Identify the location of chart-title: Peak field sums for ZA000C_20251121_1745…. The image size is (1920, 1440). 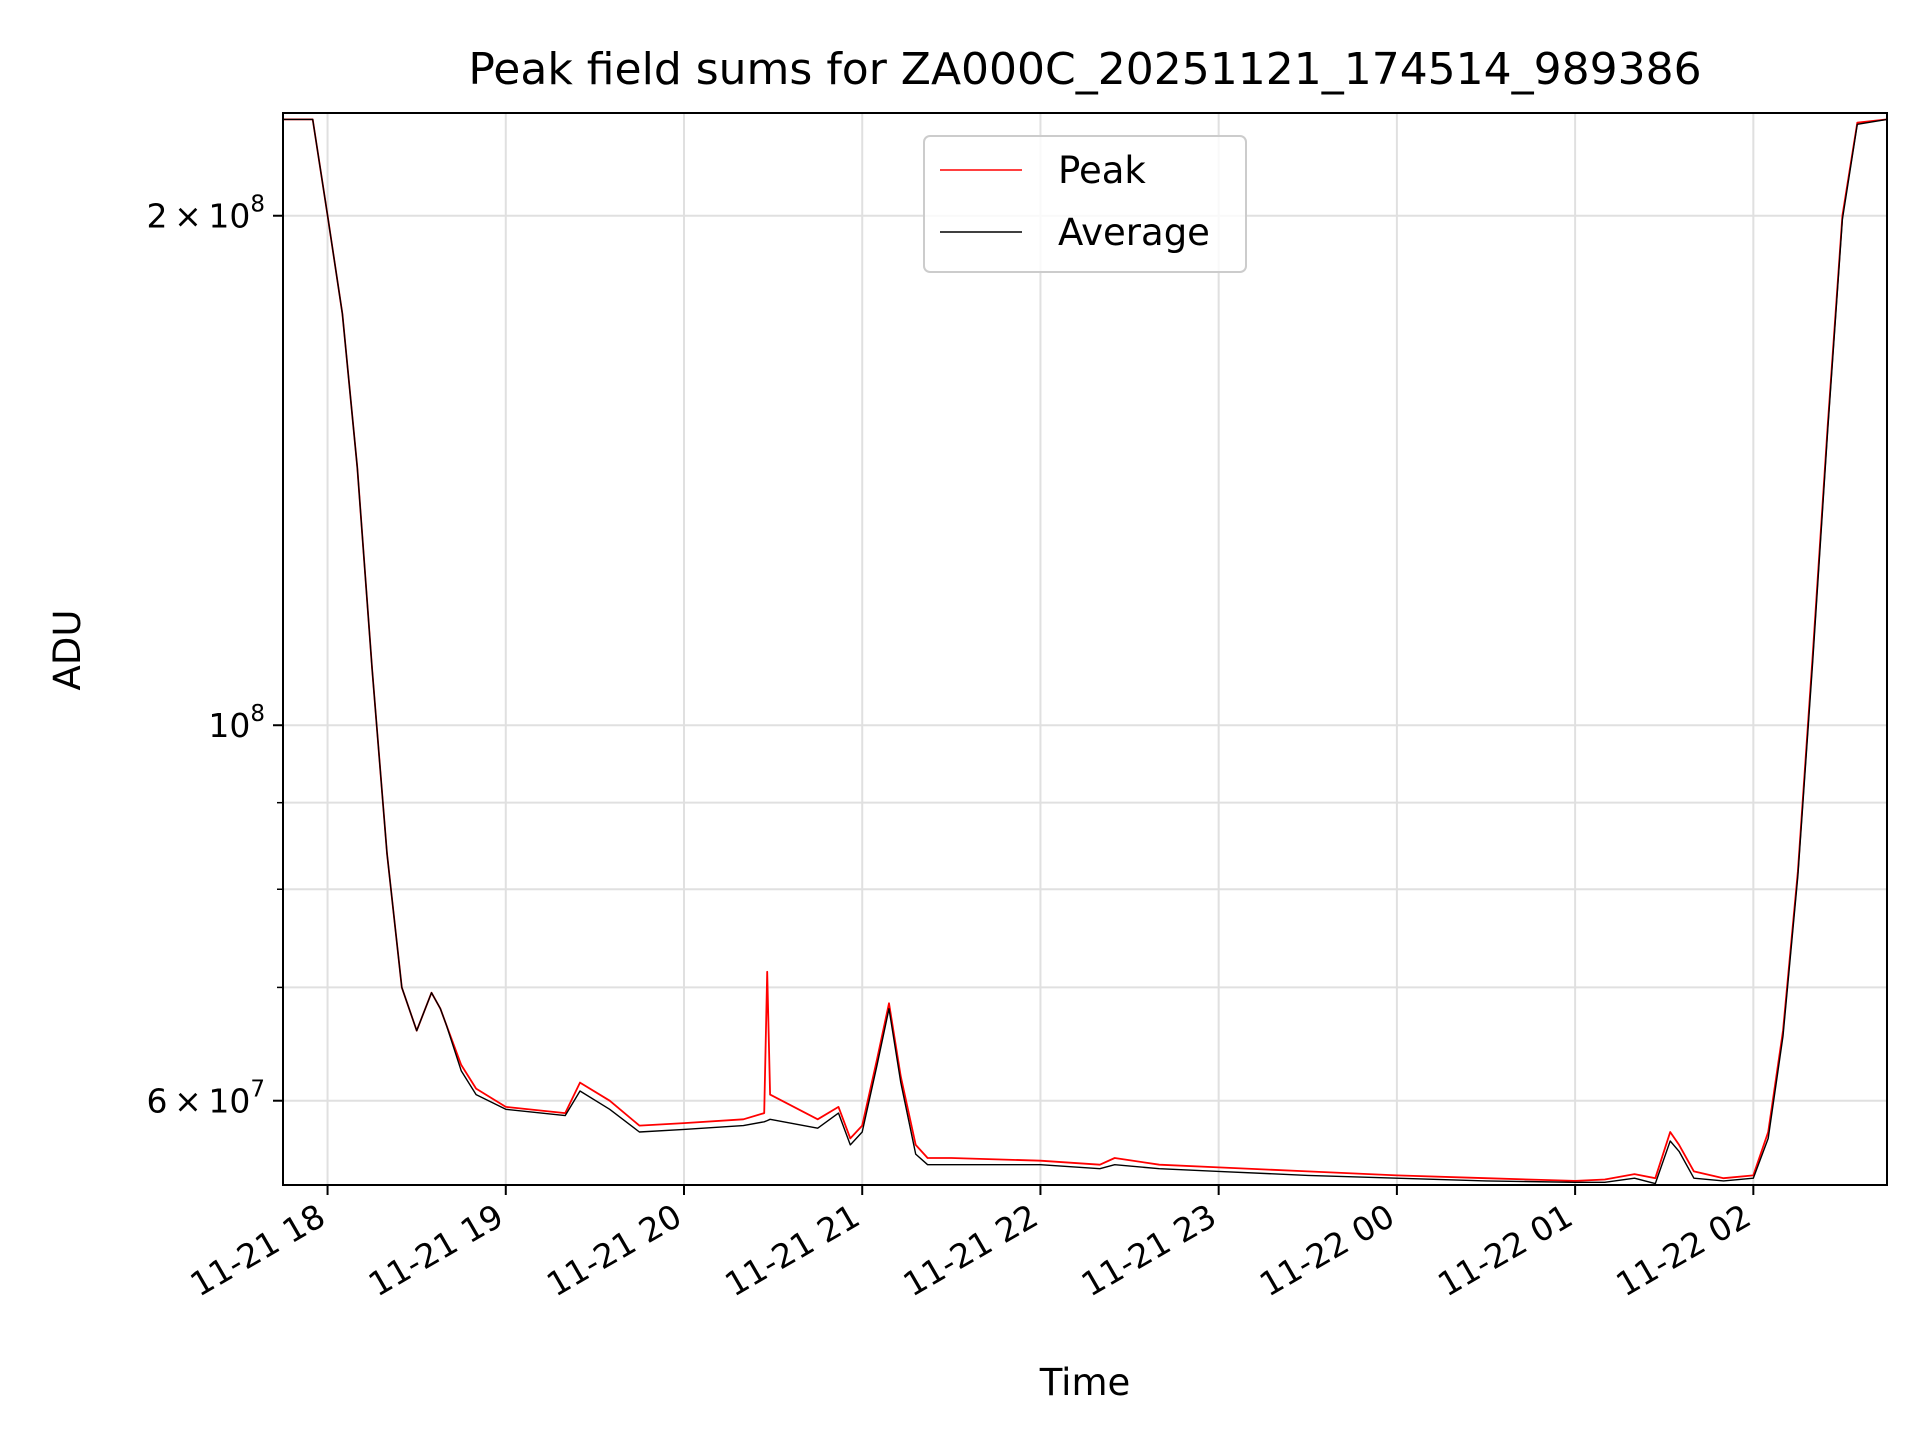
(1084, 69).